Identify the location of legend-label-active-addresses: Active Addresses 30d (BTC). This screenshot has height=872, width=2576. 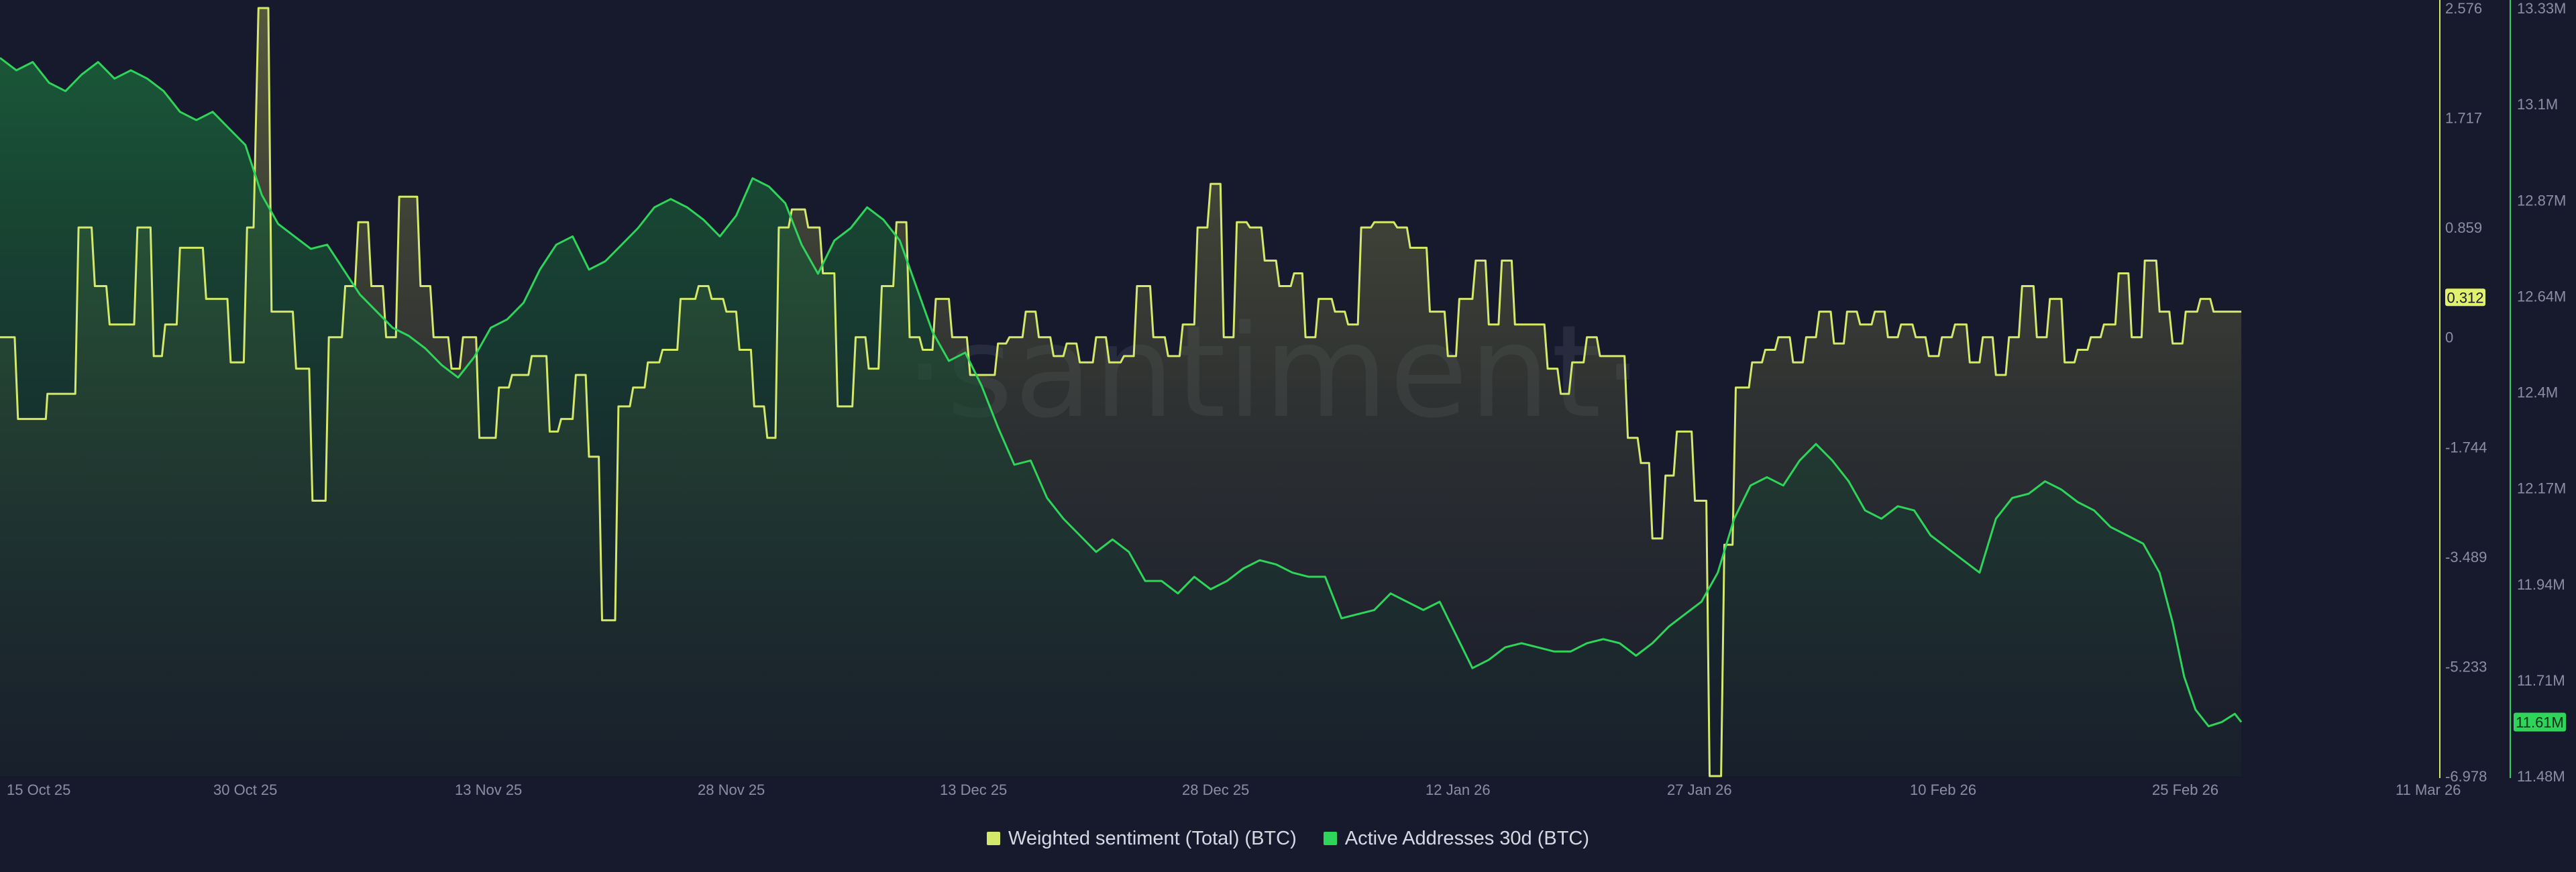
(1467, 838).